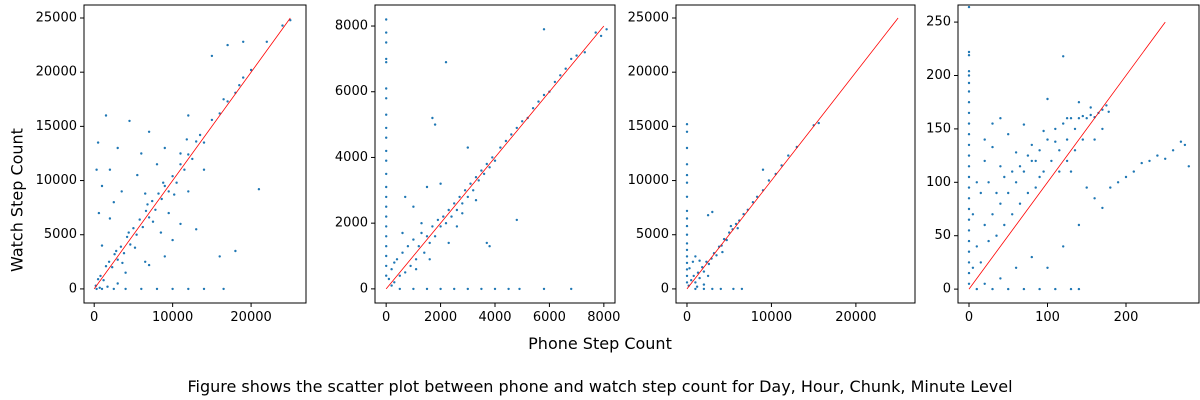  I want to click on y-tick-label: 4000, so click(351, 157).